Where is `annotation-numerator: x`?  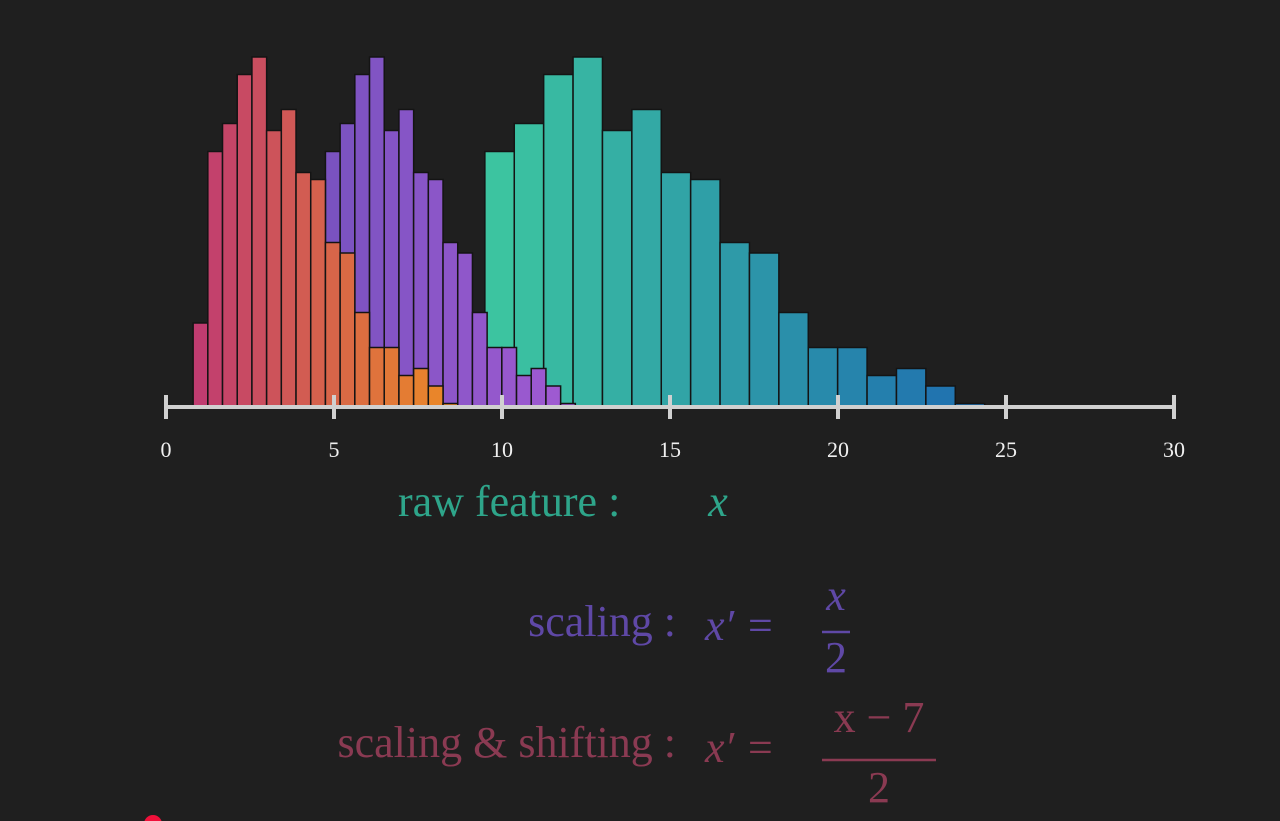 annotation-numerator: x is located at coordinates (835, 595).